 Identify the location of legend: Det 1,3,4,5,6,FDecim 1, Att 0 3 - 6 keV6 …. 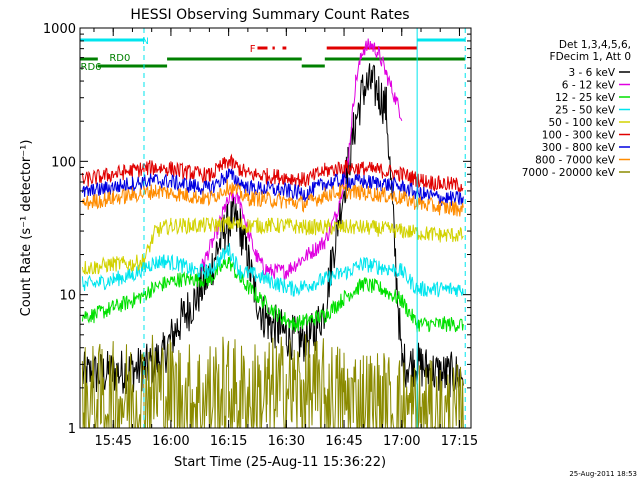
(576, 109).